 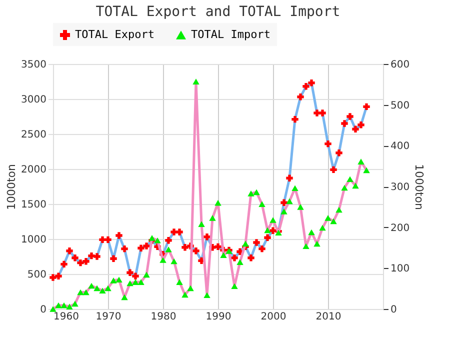 I want to click on y2-tick-label: 300, so click(x=400, y=187).